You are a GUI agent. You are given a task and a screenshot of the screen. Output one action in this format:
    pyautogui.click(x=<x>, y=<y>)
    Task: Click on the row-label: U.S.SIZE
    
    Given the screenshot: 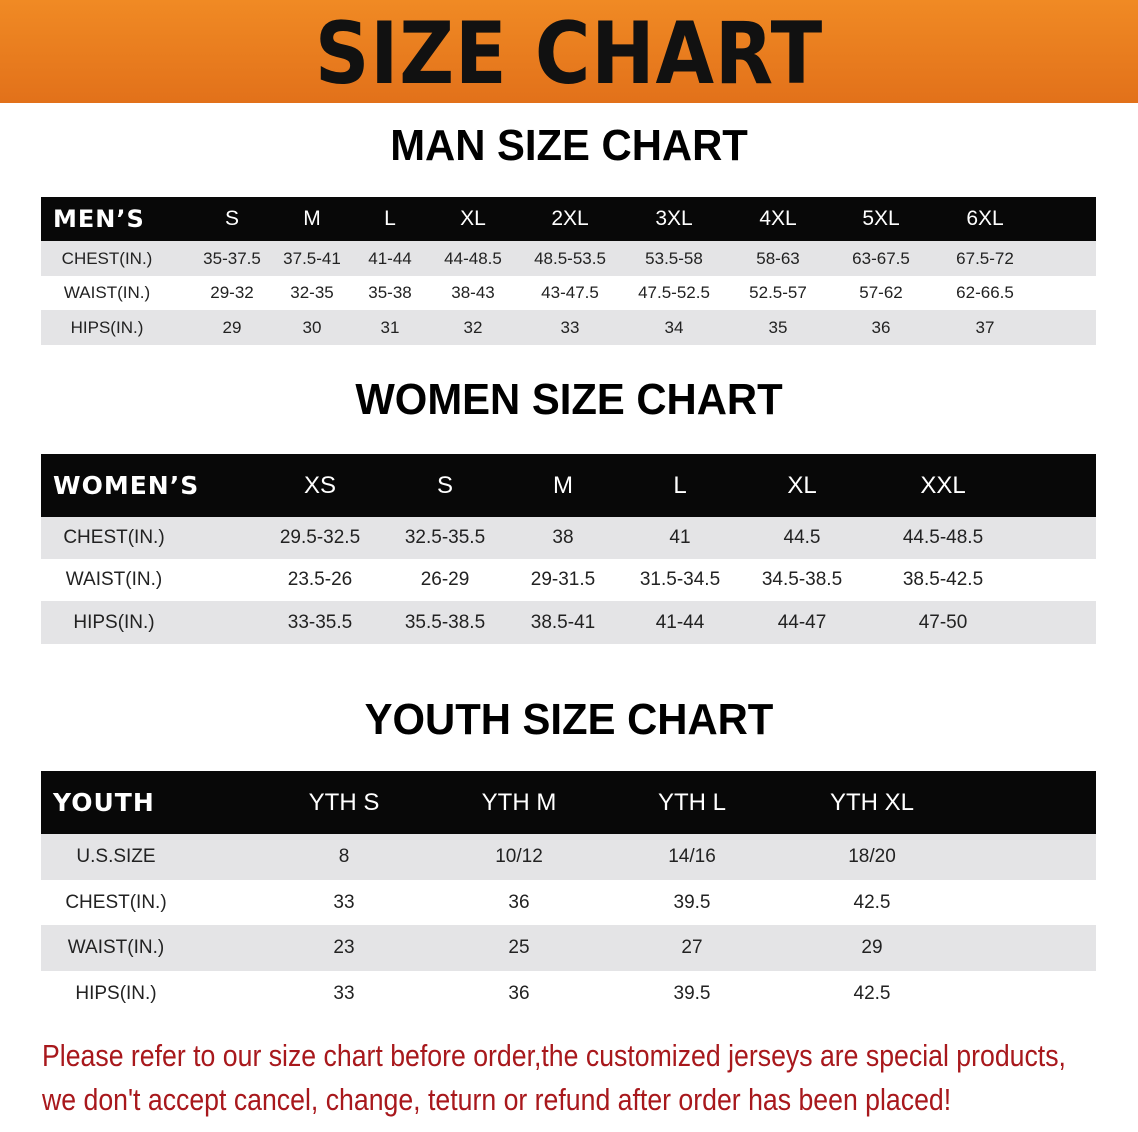 What is the action you would take?
    pyautogui.click(x=116, y=856)
    